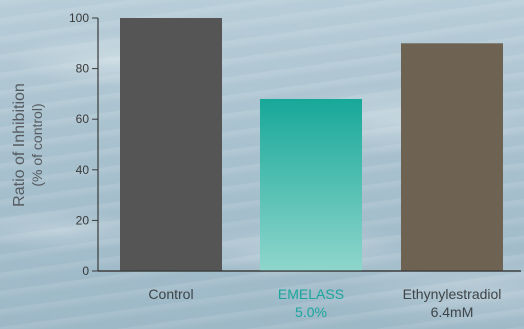 The width and height of the screenshot is (524, 329). I want to click on x-label-ethynylestradiol: Ethynylestradiol 6.4mM, so click(450, 303).